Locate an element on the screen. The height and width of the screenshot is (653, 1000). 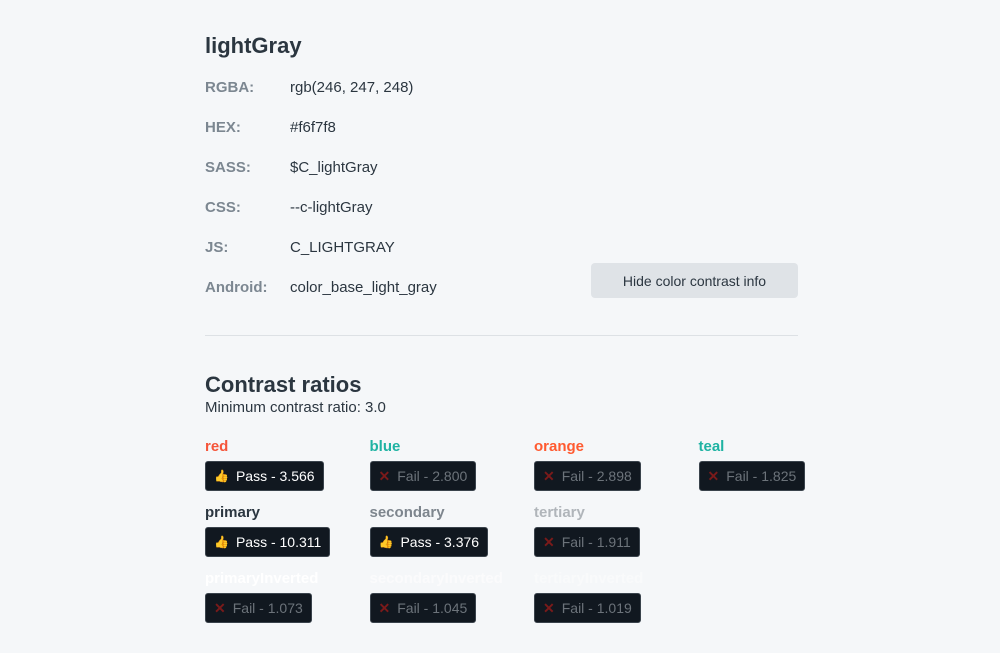
property-row: JS: C_LIGHTGRAY is located at coordinates (300, 247).